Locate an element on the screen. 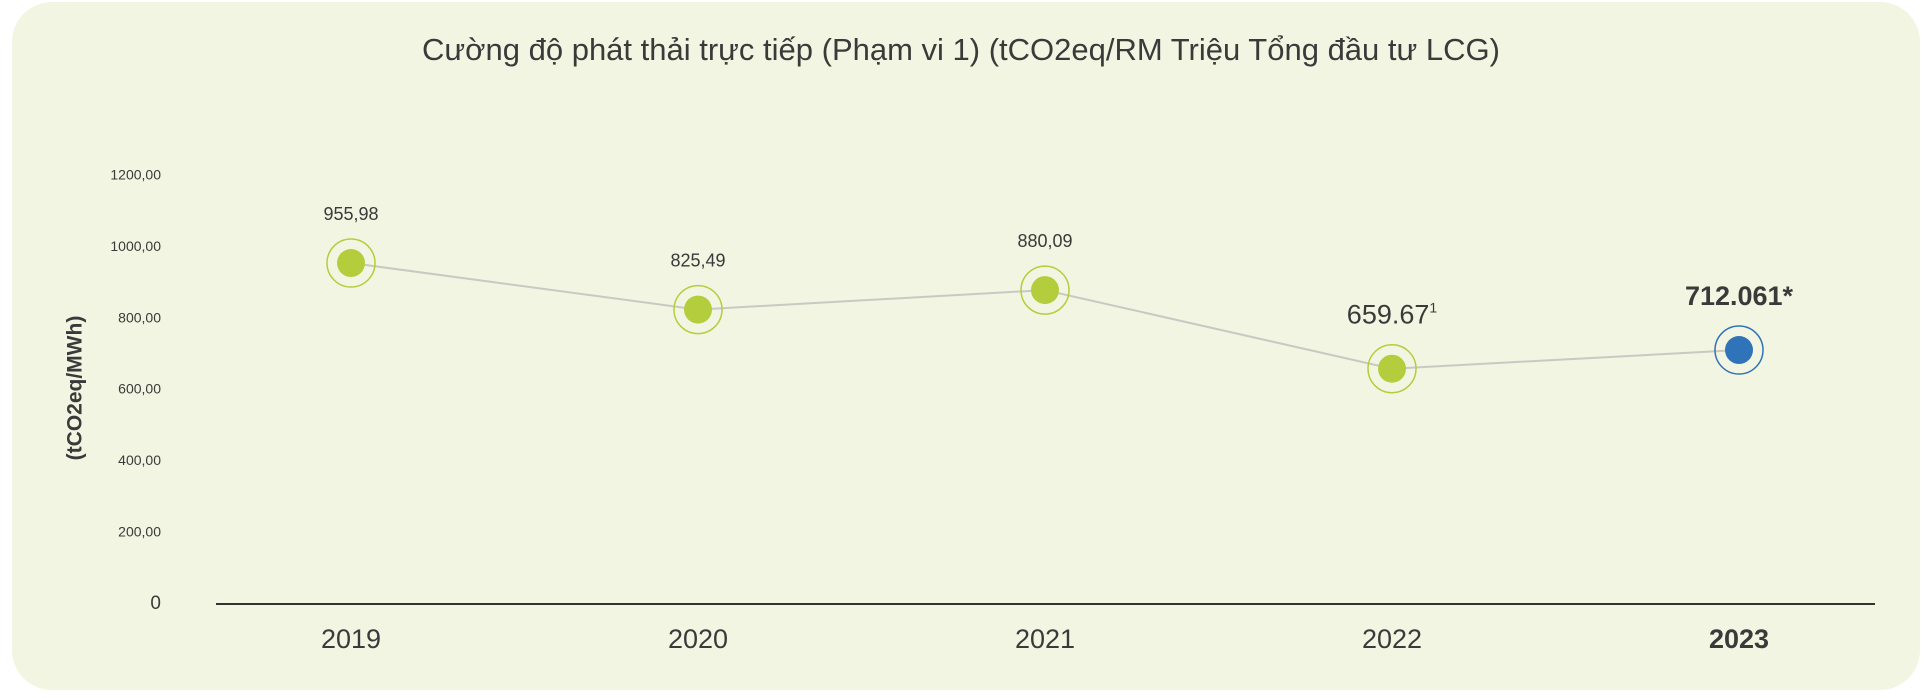 The height and width of the screenshot is (698, 1932). x-tick-label: 2021 is located at coordinates (1045, 639).